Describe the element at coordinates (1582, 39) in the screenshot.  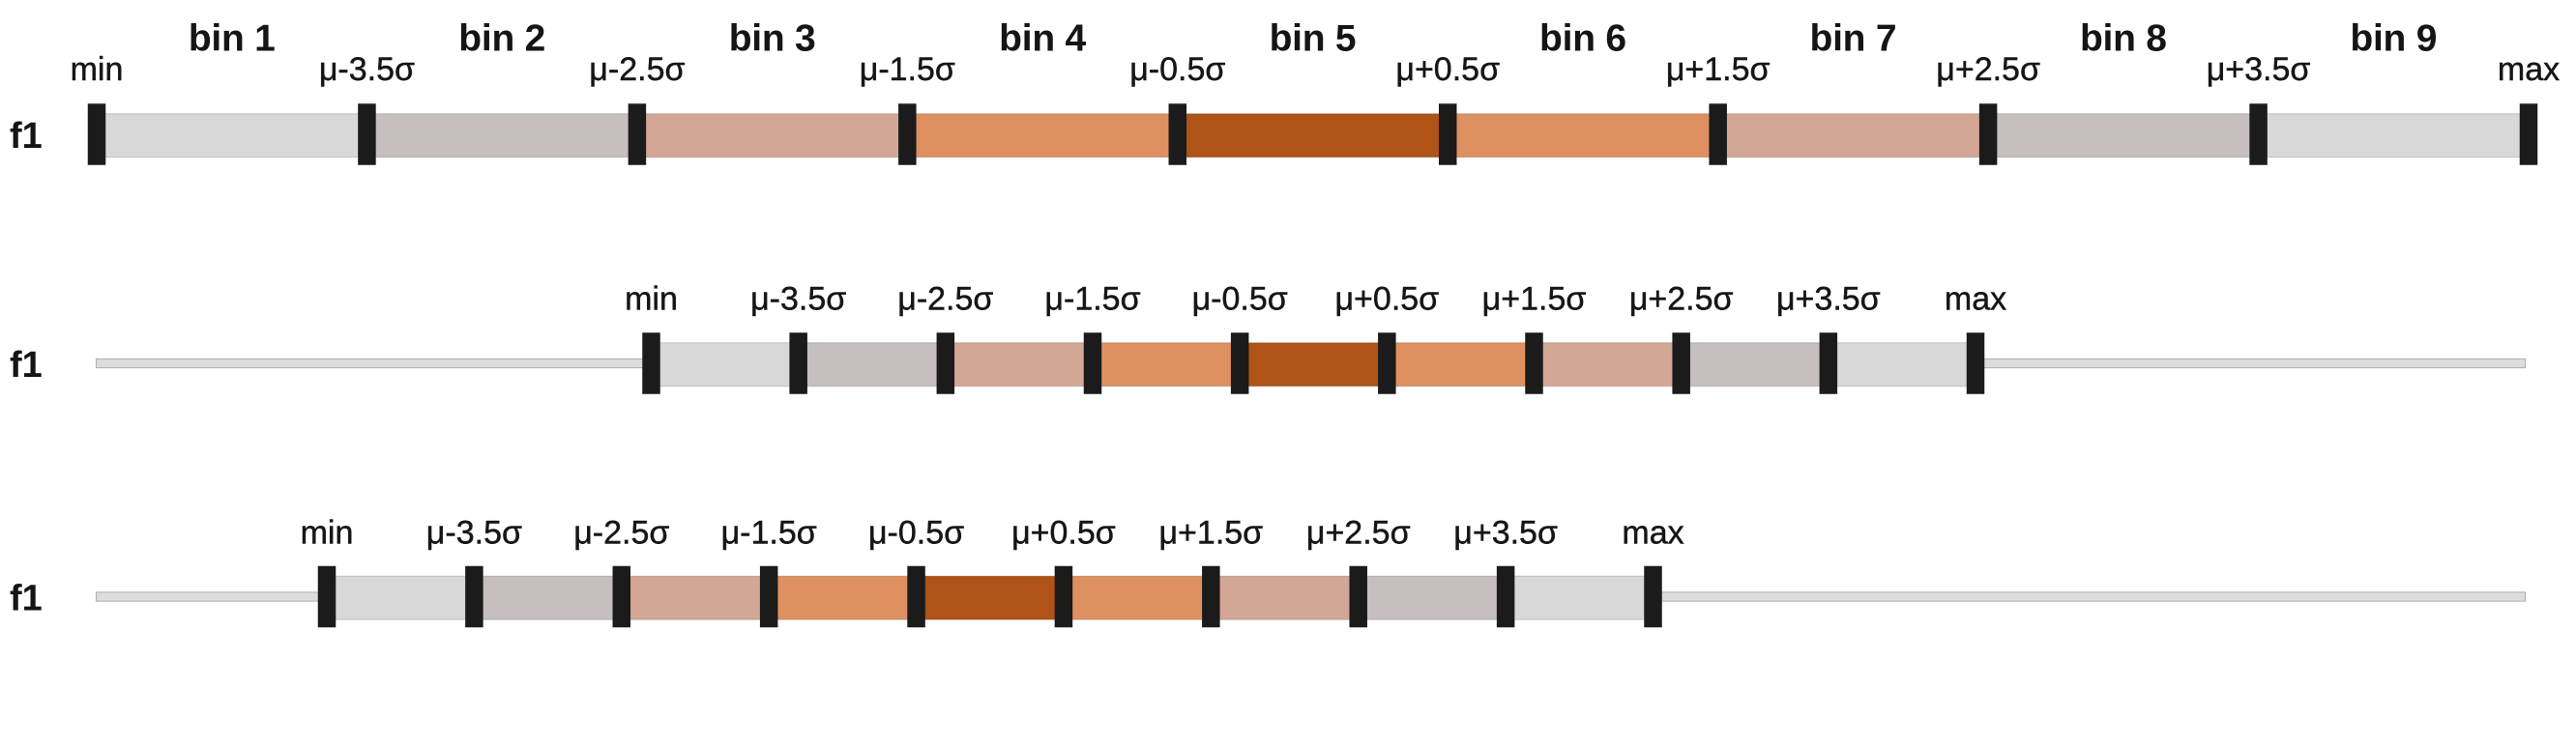
I see `svg-text: bin 6` at that location.